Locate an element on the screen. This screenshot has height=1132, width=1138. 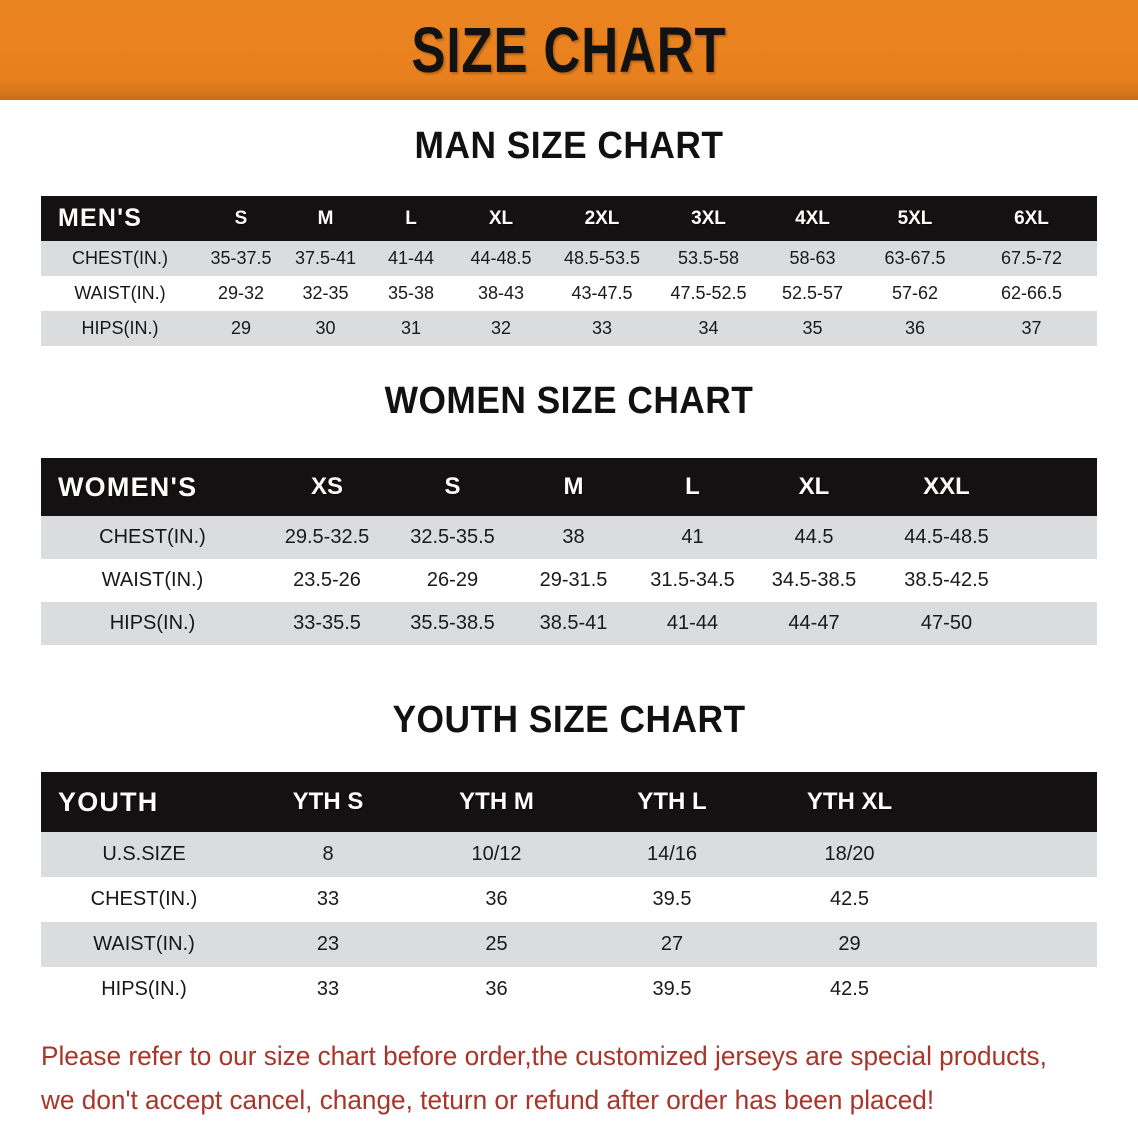
women-cell-2-0: 33-35.5 is located at coordinates (327, 623).